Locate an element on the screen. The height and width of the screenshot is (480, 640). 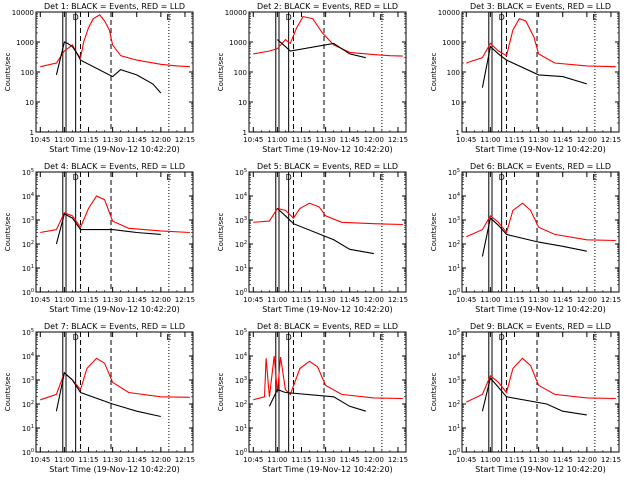
panel-title: Det 7: BLACK = Events, RED = LLD is located at coordinates (114, 326).